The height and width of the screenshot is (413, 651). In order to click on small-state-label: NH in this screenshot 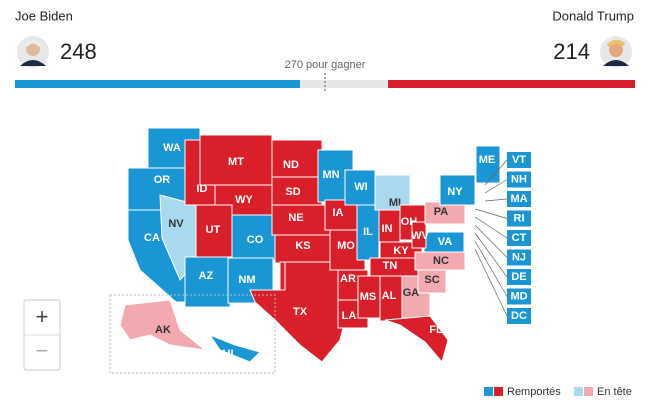, I will do `click(519, 179)`.